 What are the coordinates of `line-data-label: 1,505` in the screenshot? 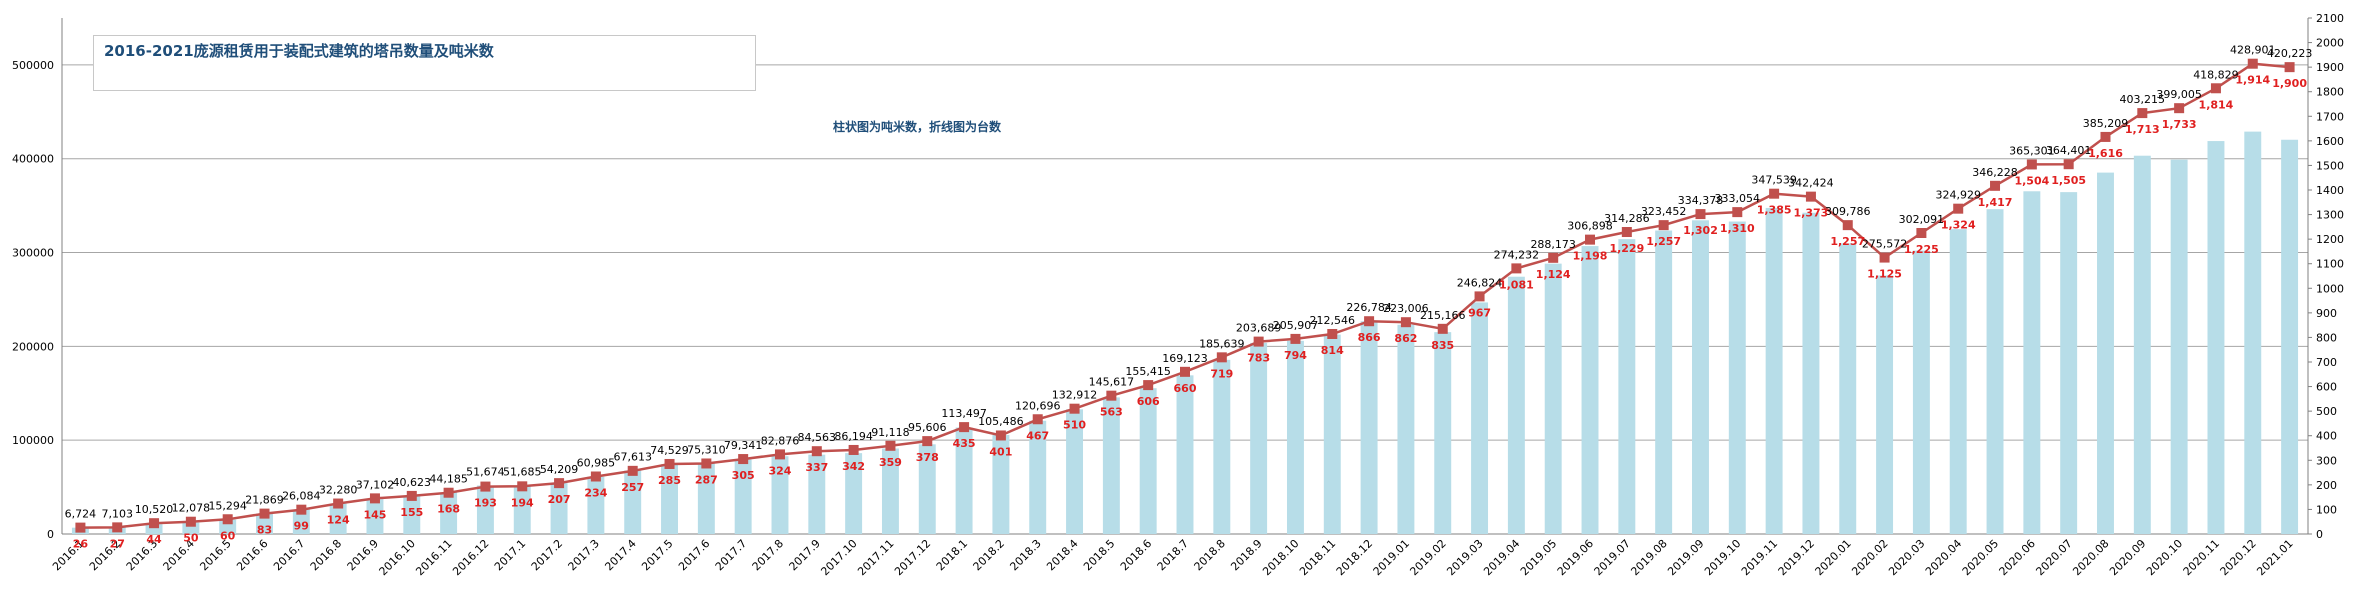 It's located at (2068, 180).